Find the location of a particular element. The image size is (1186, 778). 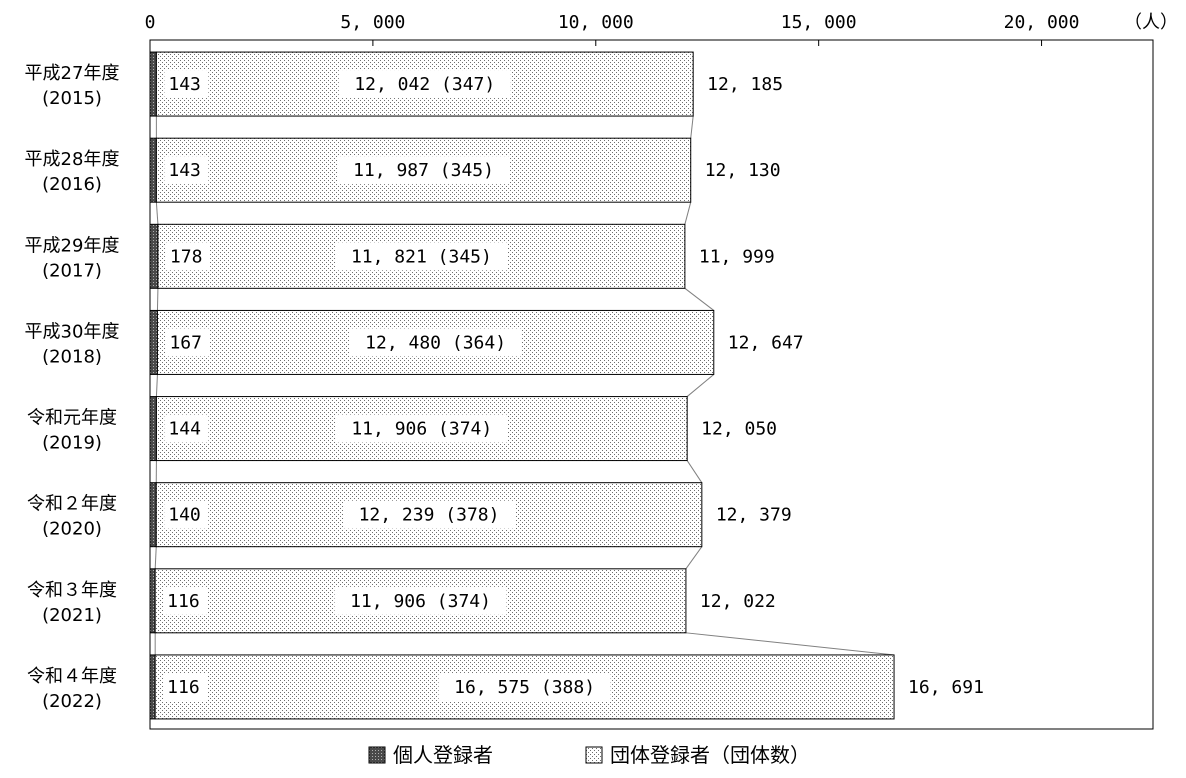

category-year-label: (2018) is located at coordinates (72, 356).